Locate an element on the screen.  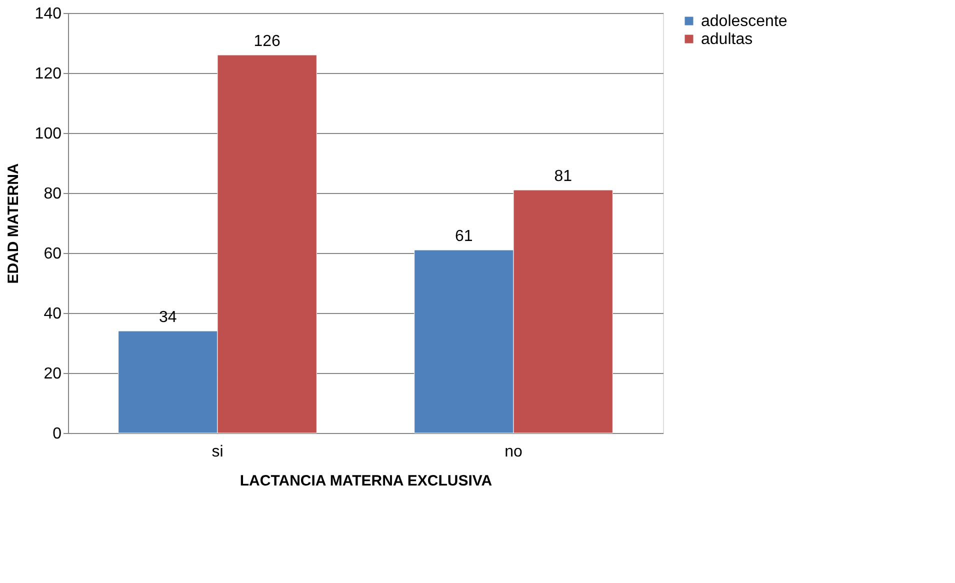
data-label: 61 is located at coordinates (464, 236).